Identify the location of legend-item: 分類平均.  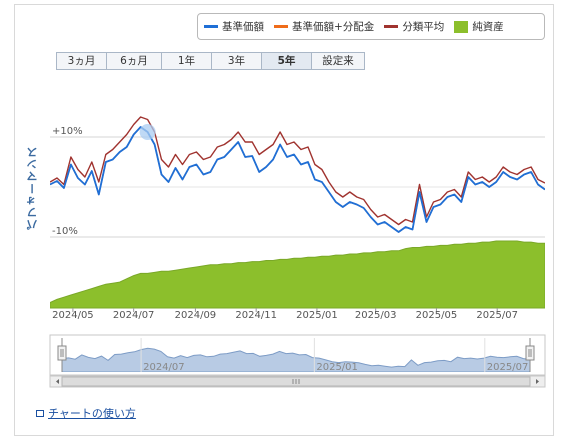
(414, 26).